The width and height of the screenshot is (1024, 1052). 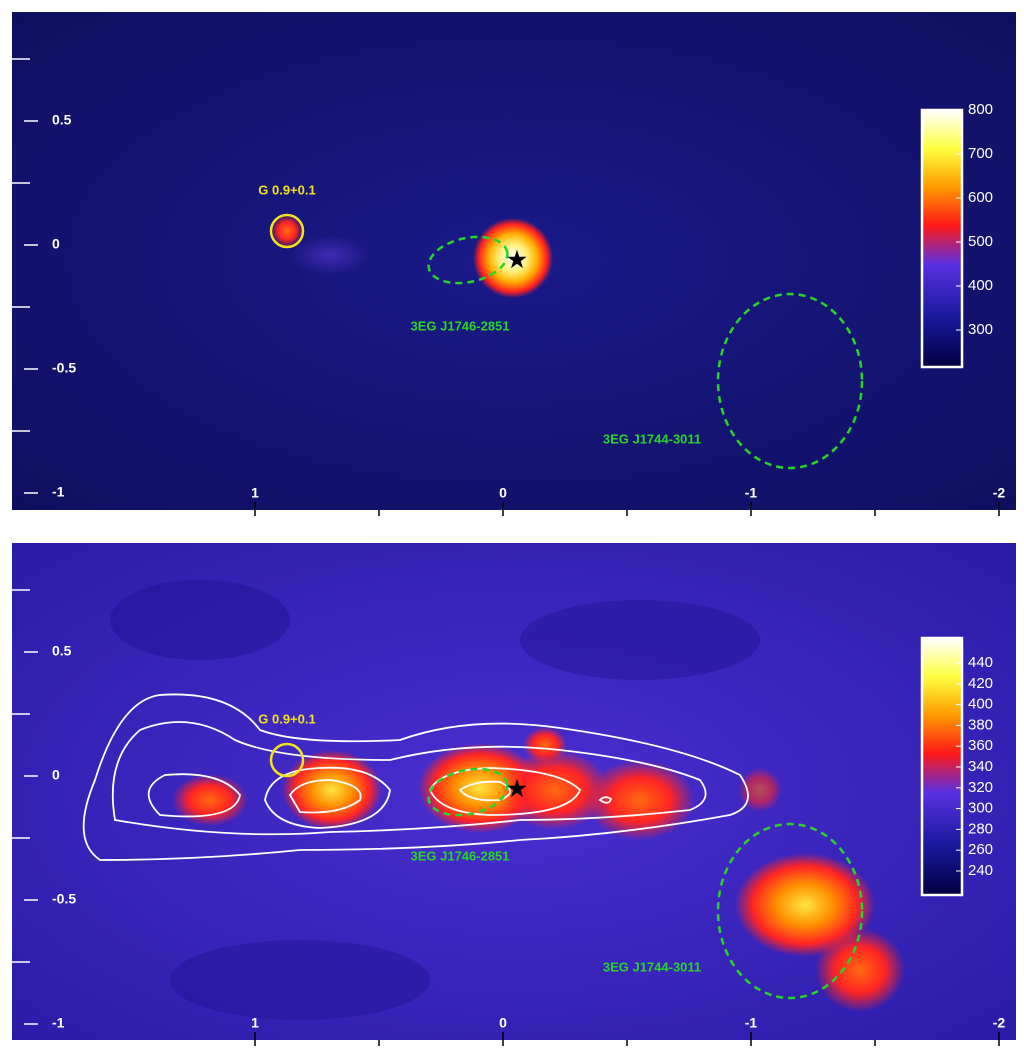 What do you see at coordinates (980, 662) in the screenshot?
I see `colorbar-tick-label: 440` at bounding box center [980, 662].